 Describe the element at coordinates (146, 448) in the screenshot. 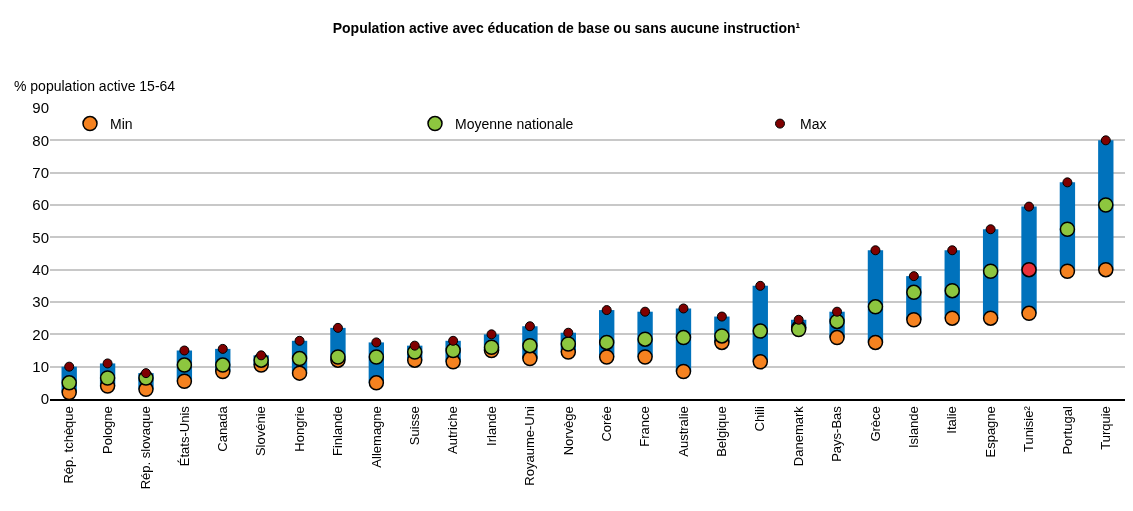

I see `x-tick-label: Rép. slovaque` at that location.